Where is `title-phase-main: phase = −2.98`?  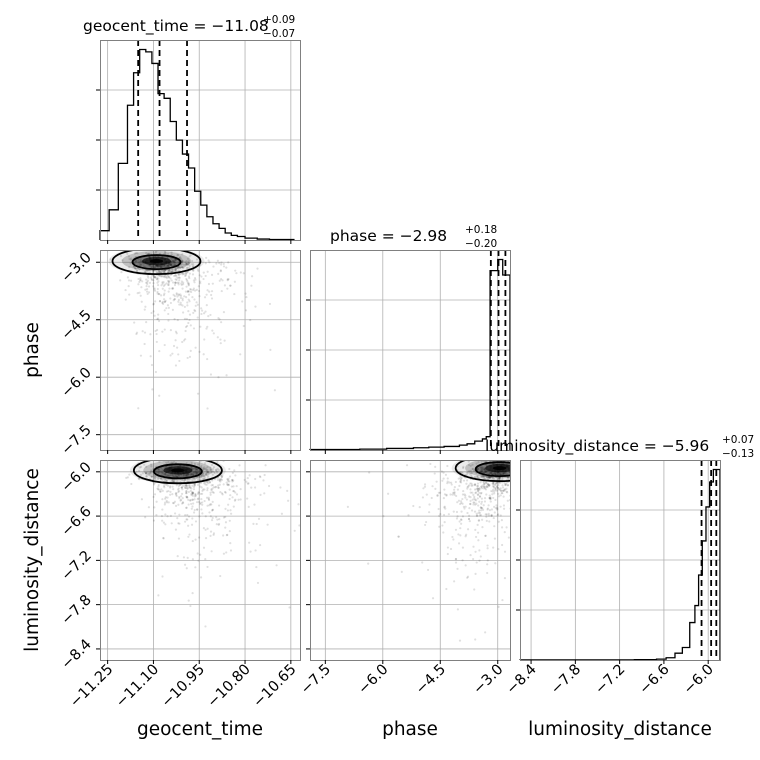 title-phase-main: phase = −2.98 is located at coordinates (388, 236).